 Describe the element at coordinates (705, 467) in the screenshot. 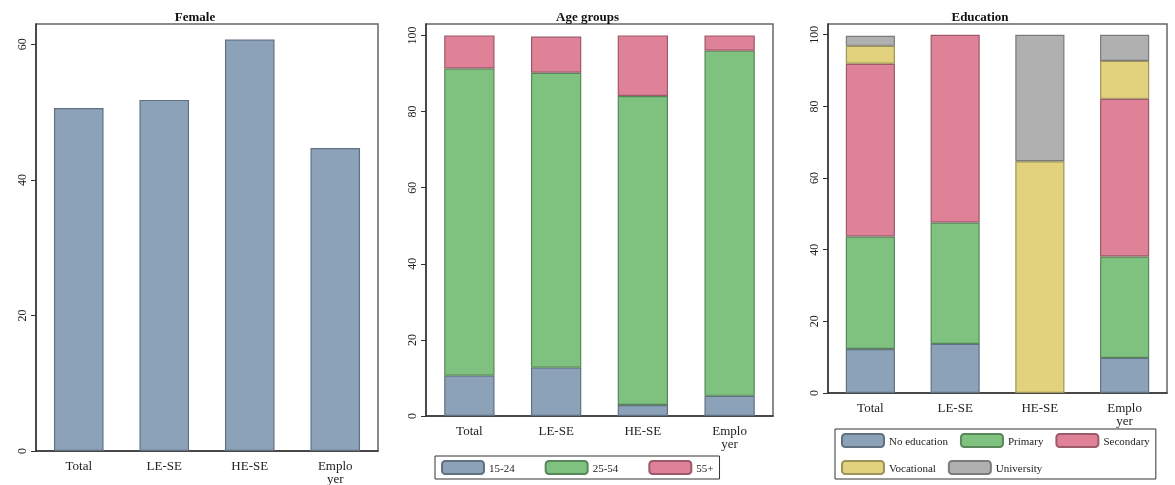

I see `legend-label: 55+` at that location.